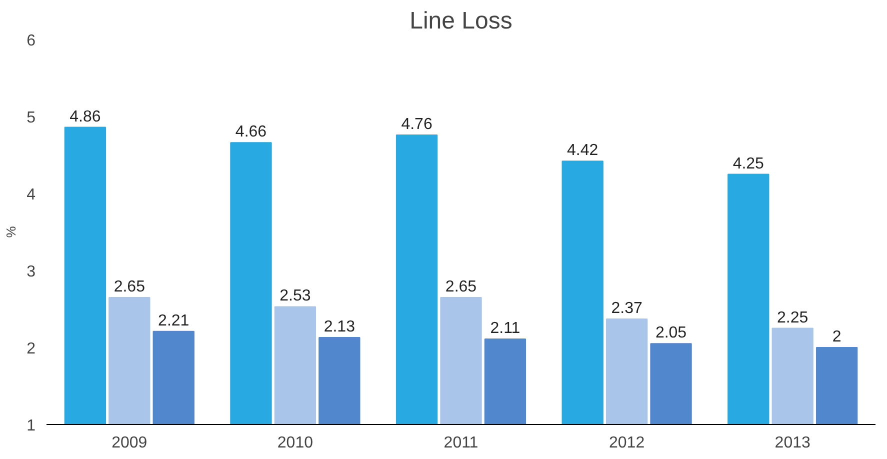 The width and height of the screenshot is (887, 459). I want to click on data-label: 4.86, so click(85, 117).